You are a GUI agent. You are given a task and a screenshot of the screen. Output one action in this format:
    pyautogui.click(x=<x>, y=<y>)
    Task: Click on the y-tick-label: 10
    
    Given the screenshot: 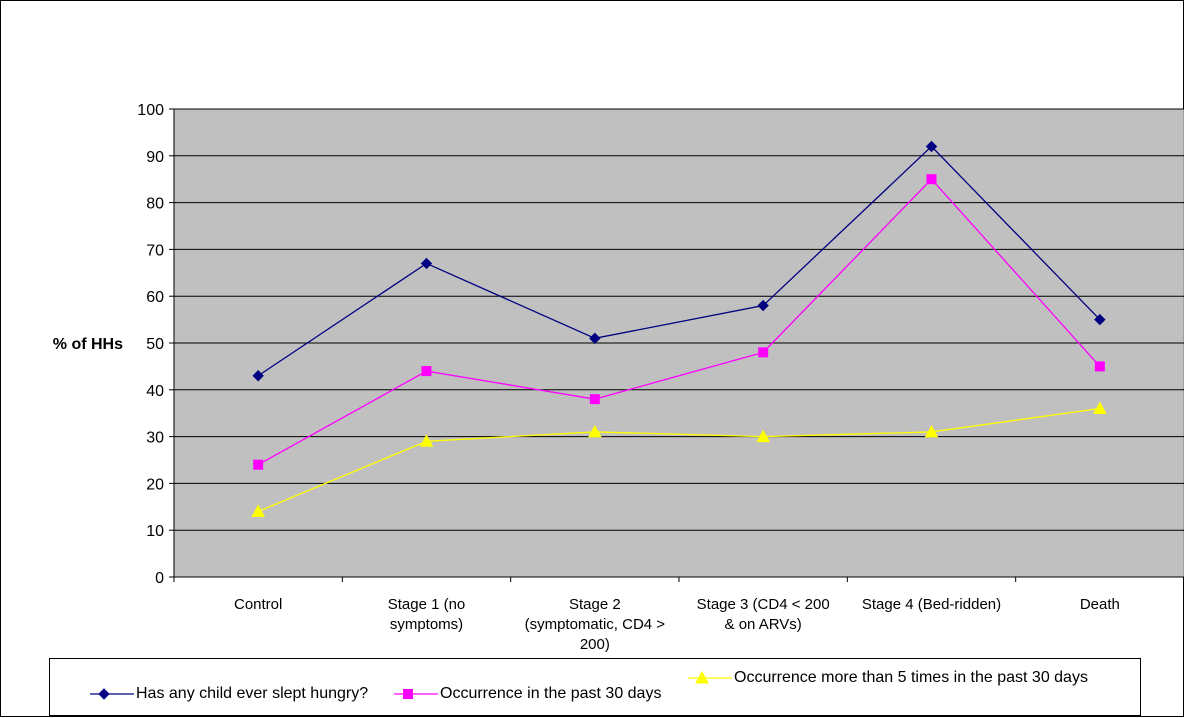 What is the action you would take?
    pyautogui.click(x=155, y=531)
    